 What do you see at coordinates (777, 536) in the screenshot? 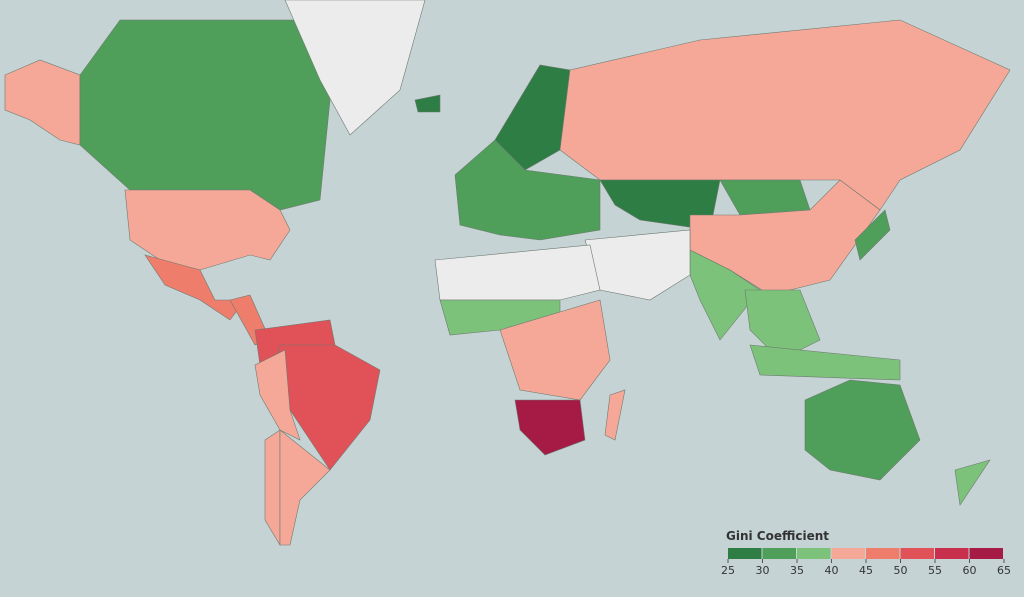
I see `legend-title: Gini Coefficient` at bounding box center [777, 536].